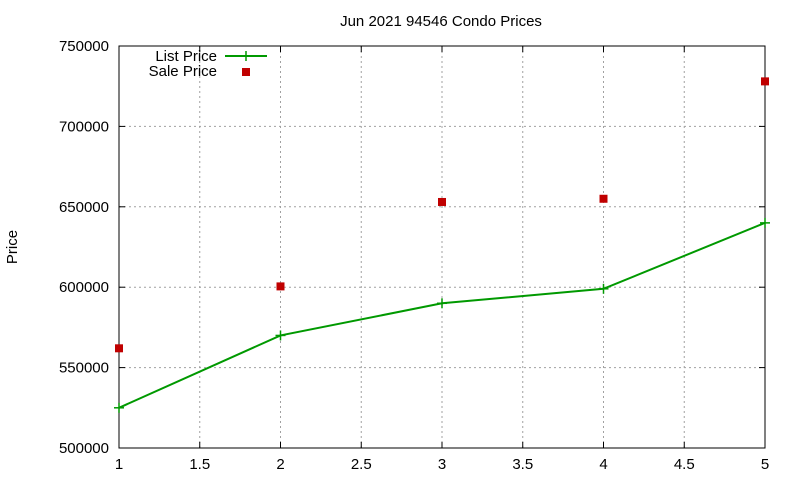 The width and height of the screenshot is (800, 480). I want to click on x-tick-label: 3, so click(442, 464).